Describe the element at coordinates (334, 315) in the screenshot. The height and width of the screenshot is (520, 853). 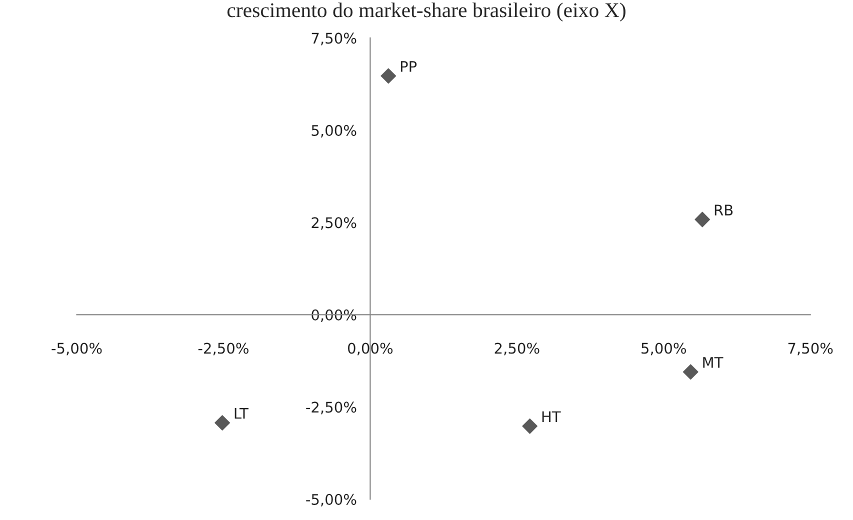
I see `y-tick-label: 0,00%` at that location.